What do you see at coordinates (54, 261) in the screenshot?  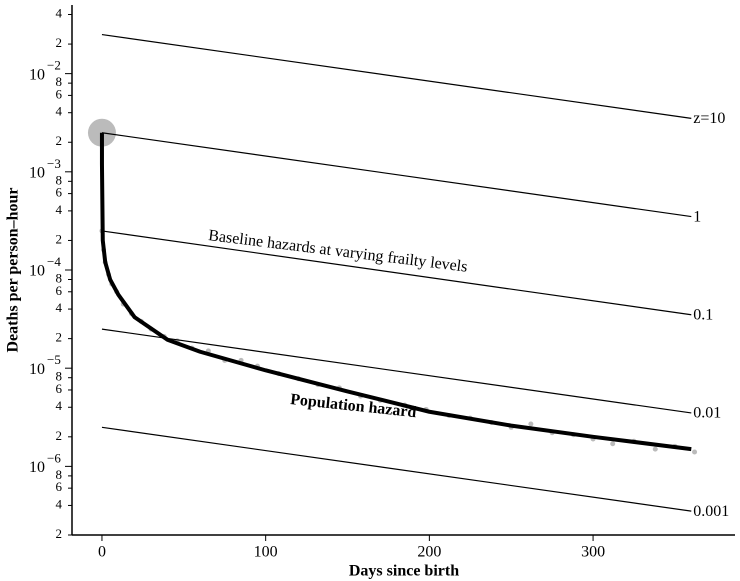 I see `y-tick-exponent: −4` at bounding box center [54, 261].